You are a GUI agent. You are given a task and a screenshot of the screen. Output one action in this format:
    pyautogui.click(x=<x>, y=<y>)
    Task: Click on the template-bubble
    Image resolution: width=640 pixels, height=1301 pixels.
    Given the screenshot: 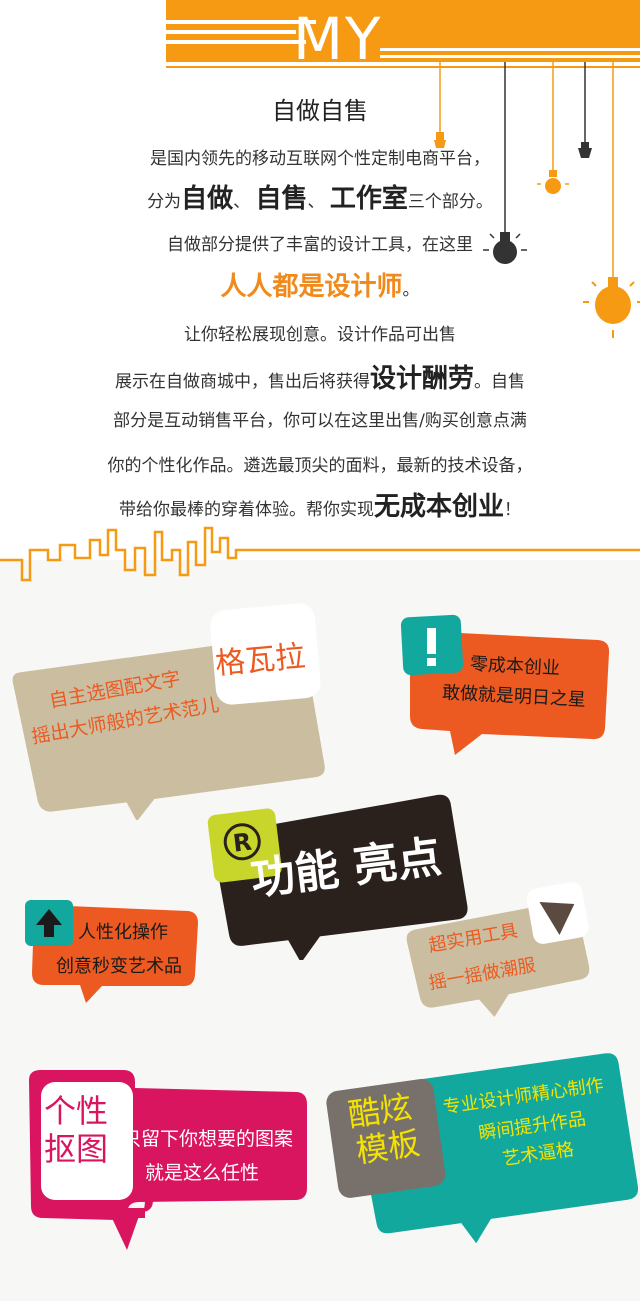 What is the action you would take?
    pyautogui.click(x=482, y=1148)
    